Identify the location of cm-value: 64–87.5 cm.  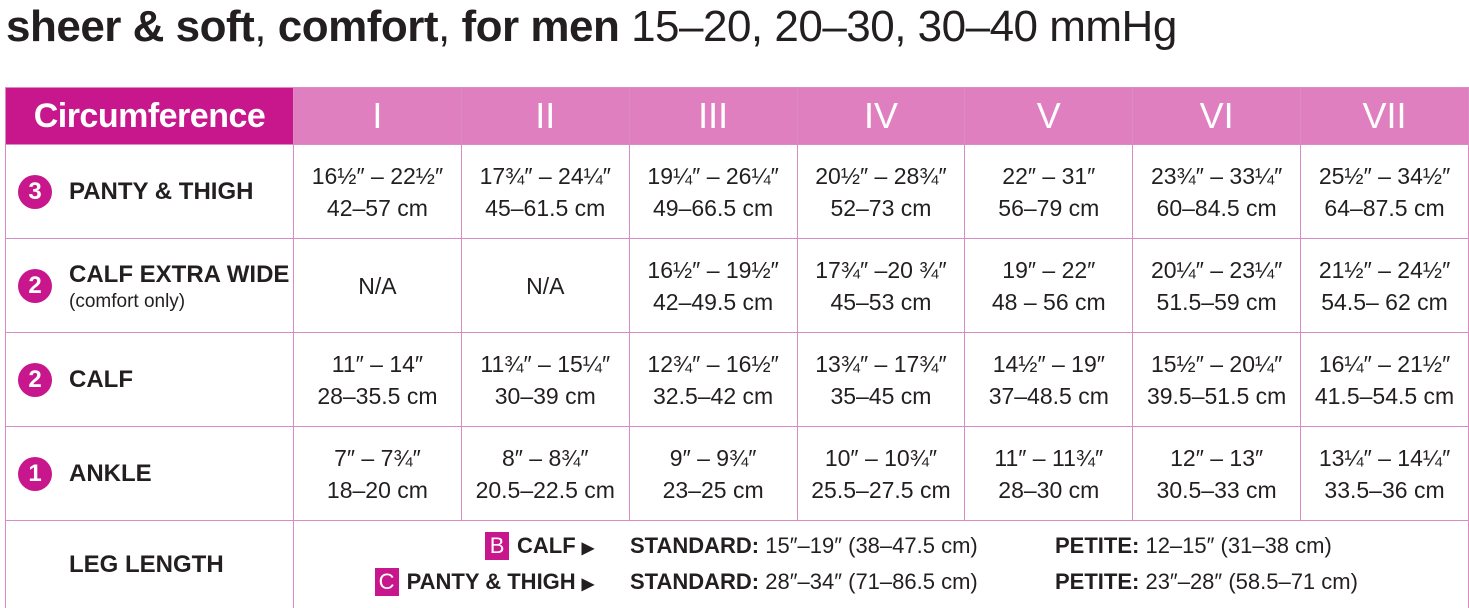
(1384, 208).